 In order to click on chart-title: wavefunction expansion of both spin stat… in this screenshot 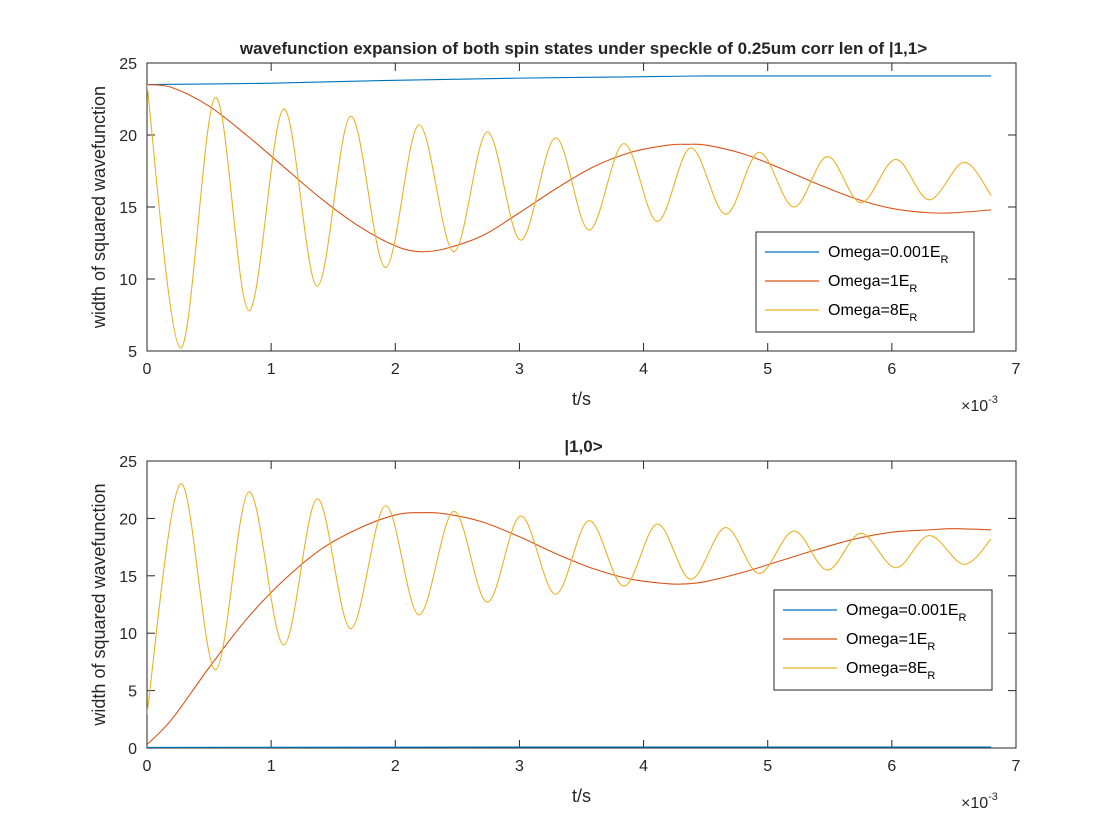, I will do `click(583, 48)`.